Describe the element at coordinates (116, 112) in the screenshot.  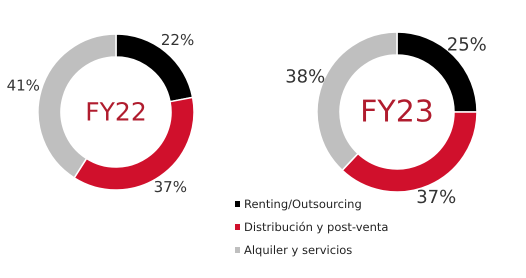
I see `text: FY22` at that location.